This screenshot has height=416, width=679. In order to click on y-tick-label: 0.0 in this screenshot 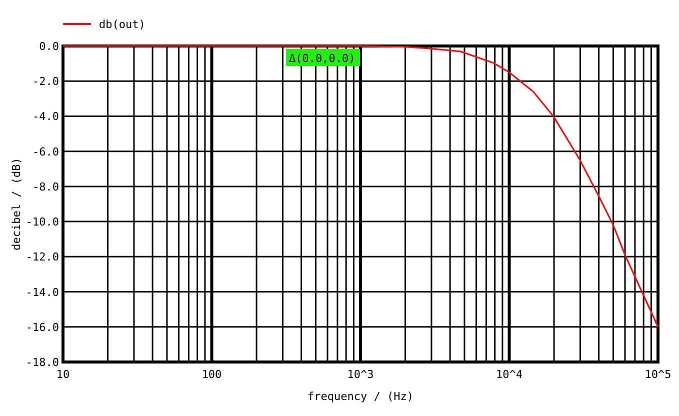, I will do `click(49, 46)`.